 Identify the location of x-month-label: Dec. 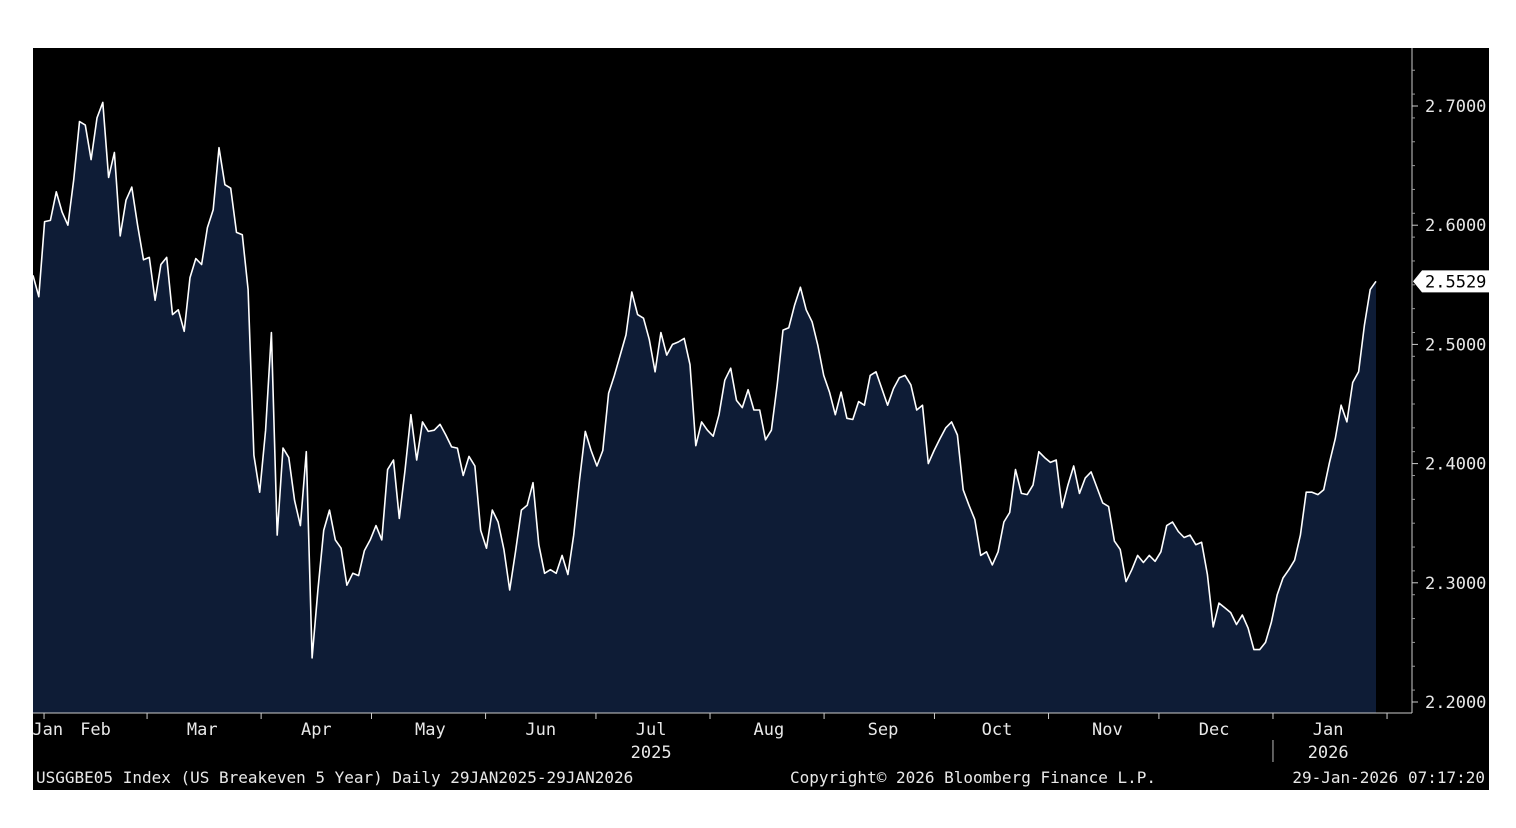
(1214, 730).